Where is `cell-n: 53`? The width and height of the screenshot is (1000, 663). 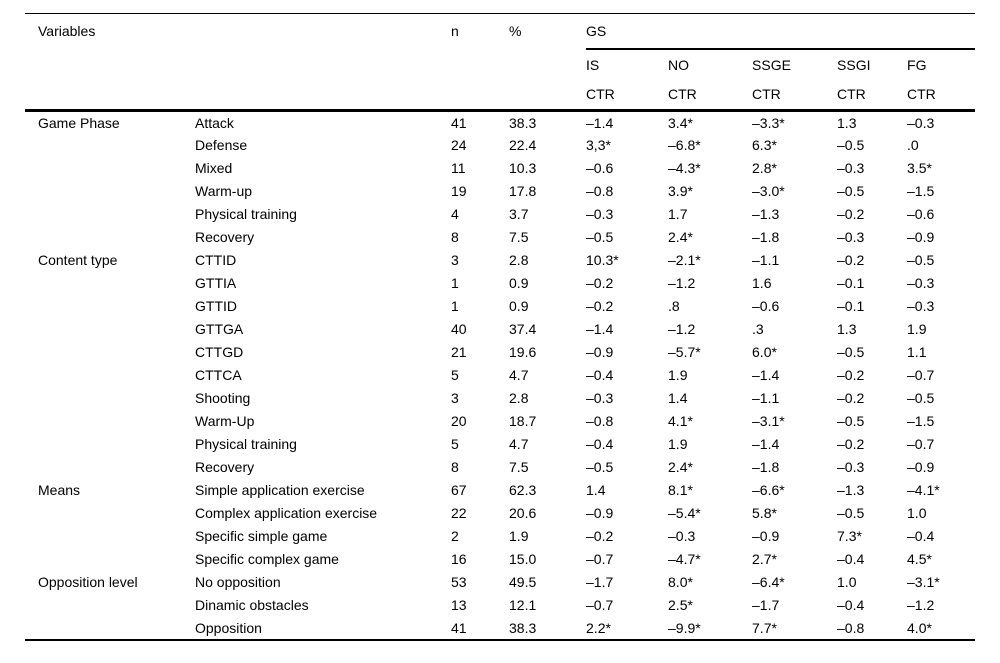
cell-n: 53 is located at coordinates (459, 582).